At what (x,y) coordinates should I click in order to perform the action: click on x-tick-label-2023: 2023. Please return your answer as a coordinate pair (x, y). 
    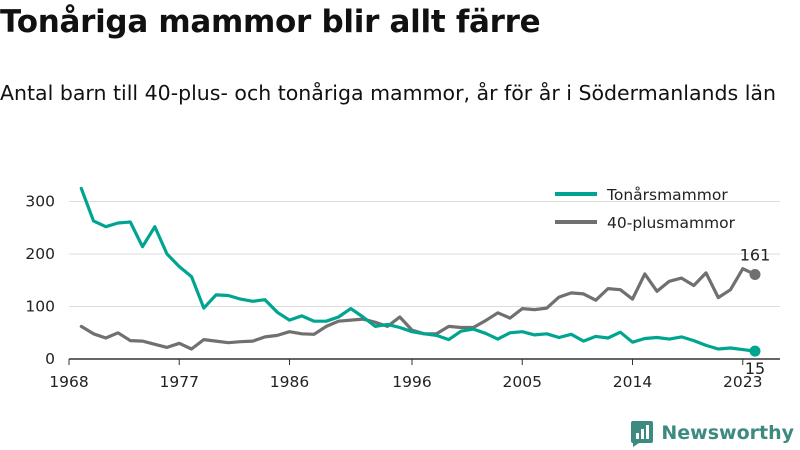
    Looking at the image, I should click on (742, 382).